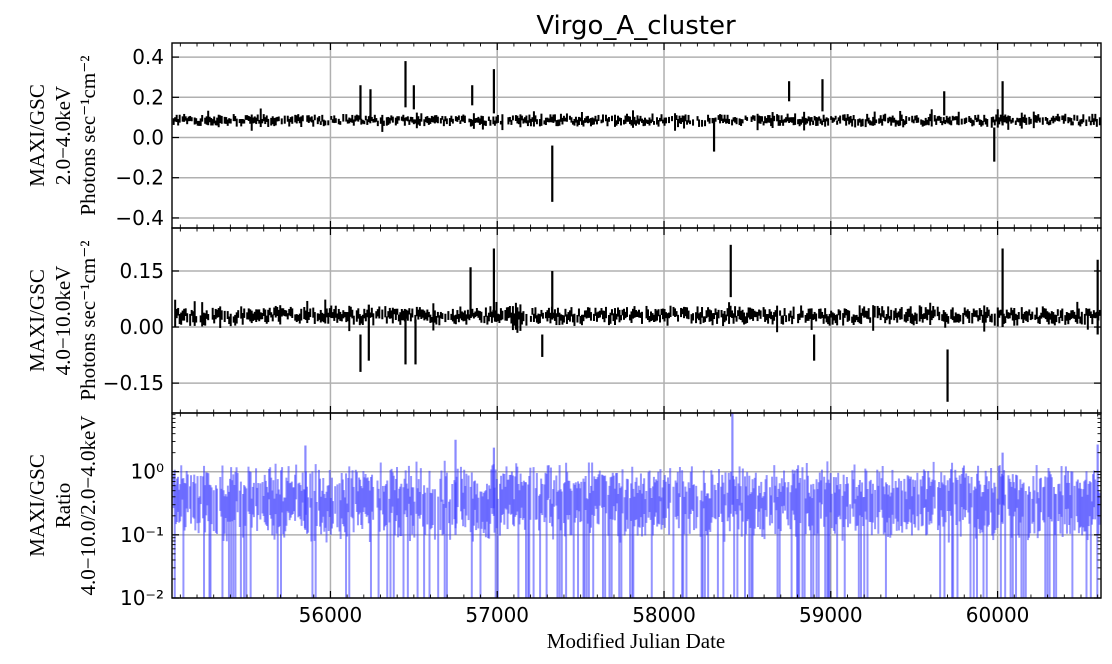 The width and height of the screenshot is (1112, 664). Describe the element at coordinates (63, 135) in the screenshot. I see `y-axis-label: 2.0−4.0keV` at that location.